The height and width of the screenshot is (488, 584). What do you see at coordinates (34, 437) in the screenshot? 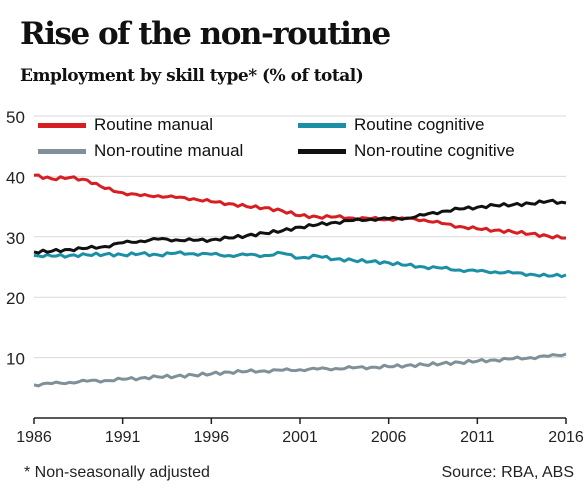
I see `x-tick-label: 1986` at bounding box center [34, 437].